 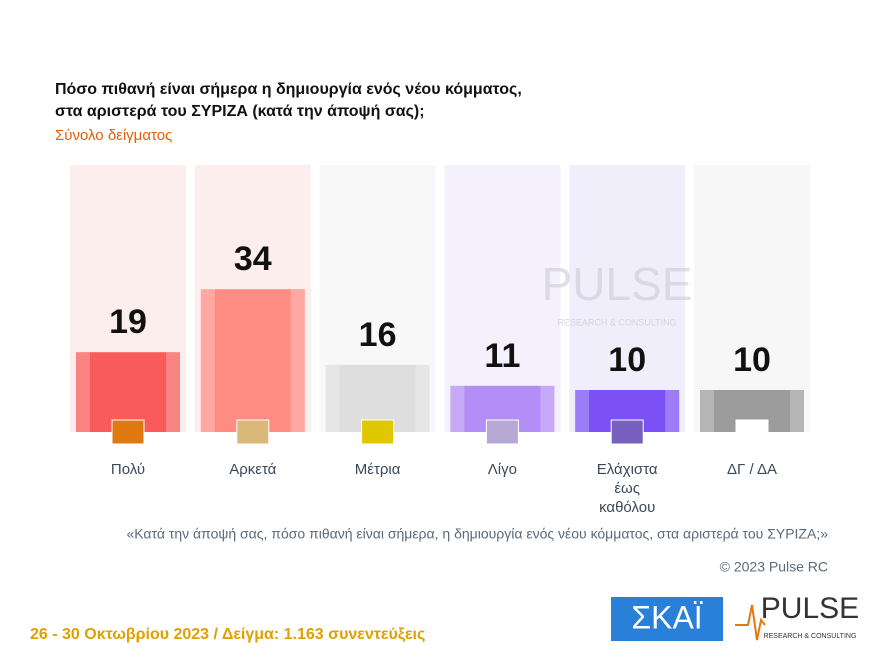 I want to click on x-tick-label: Πολύ, so click(x=128, y=469).